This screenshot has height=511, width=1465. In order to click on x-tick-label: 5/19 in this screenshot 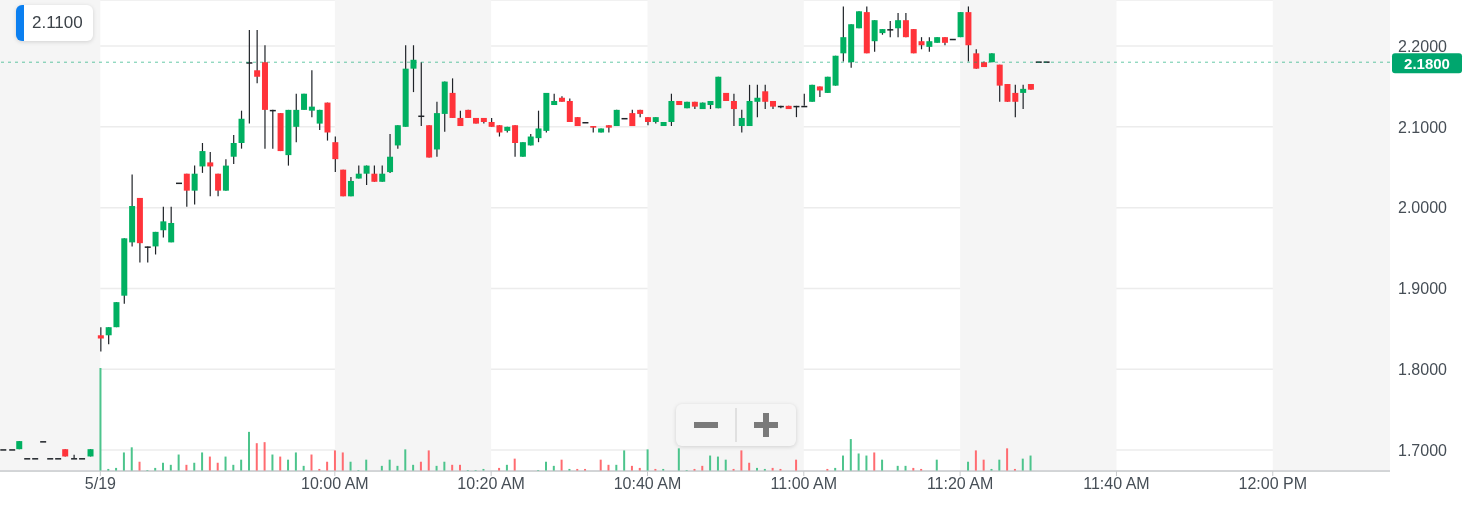, I will do `click(100, 484)`.